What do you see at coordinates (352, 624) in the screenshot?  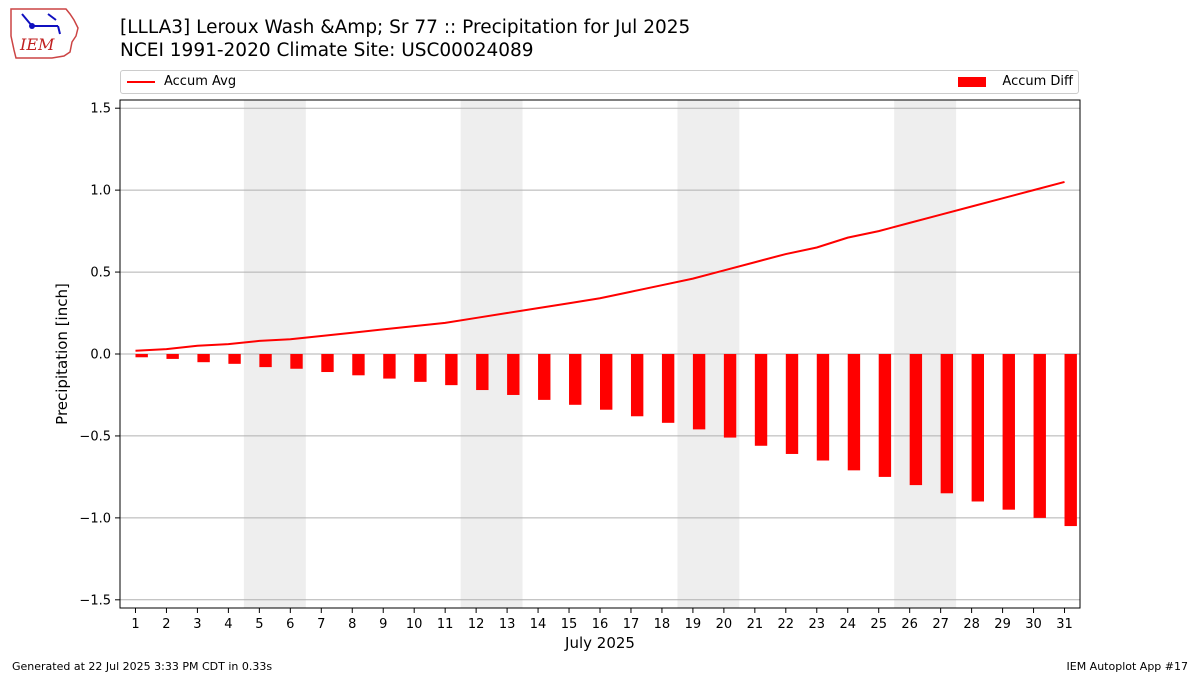 I see `x-tick-label: 8` at bounding box center [352, 624].